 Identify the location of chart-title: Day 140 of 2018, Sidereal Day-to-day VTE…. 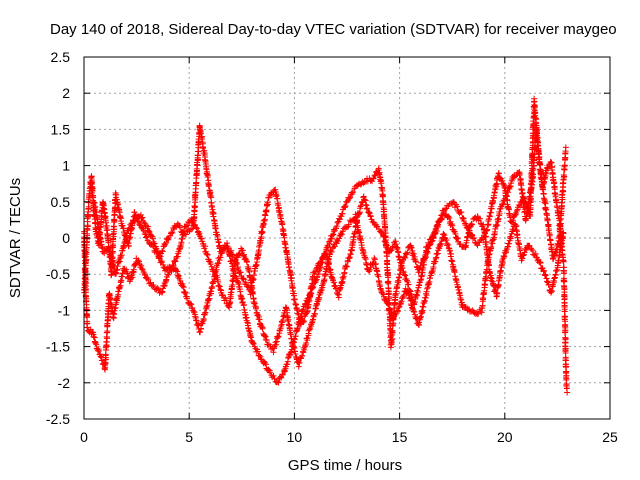
(333, 29).